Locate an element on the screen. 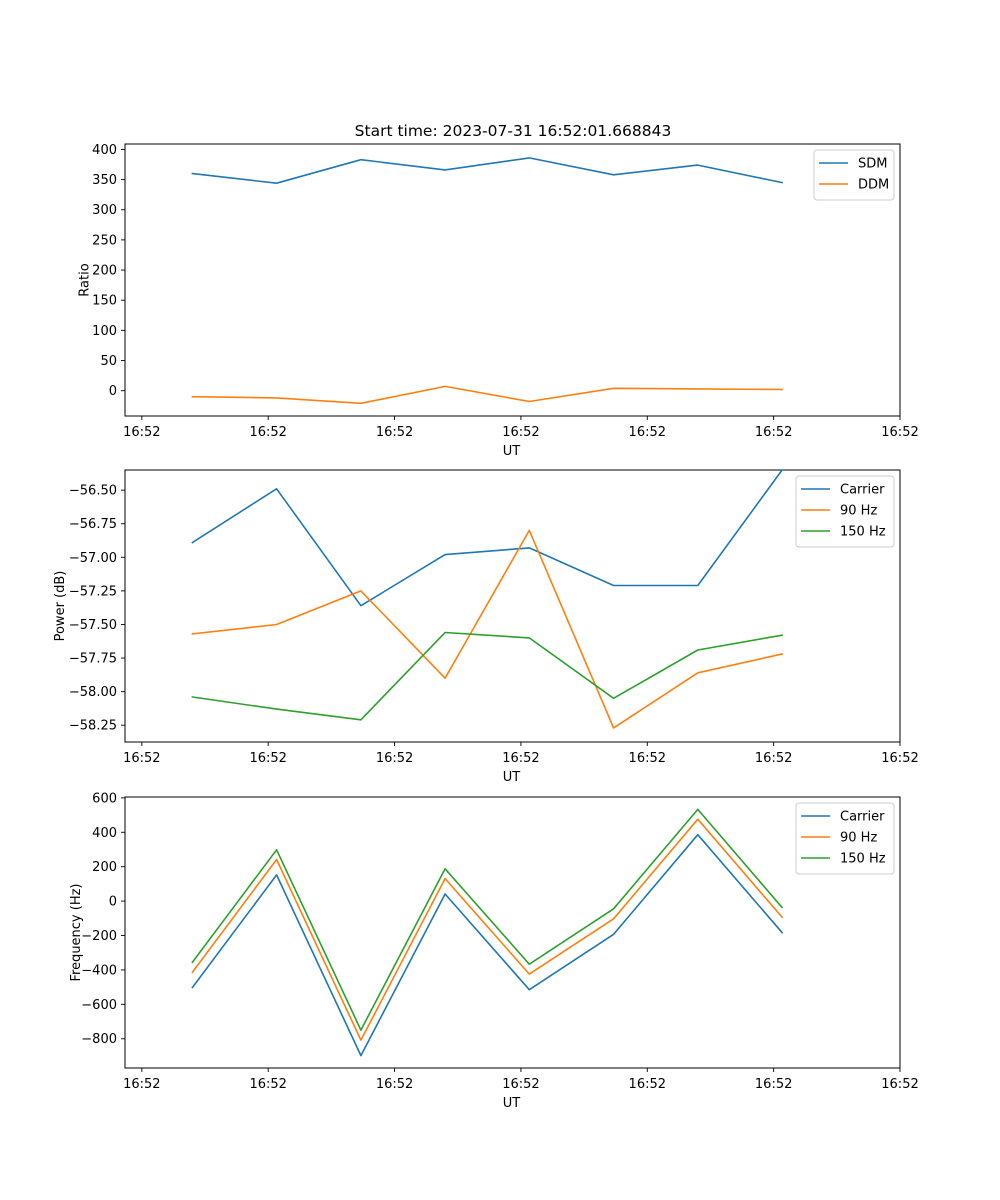 Image resolution: width=1000 pixels, height=1200 pixels. chart-title: Start time: 2023-07-31 16:52:01.668843 is located at coordinates (513, 131).